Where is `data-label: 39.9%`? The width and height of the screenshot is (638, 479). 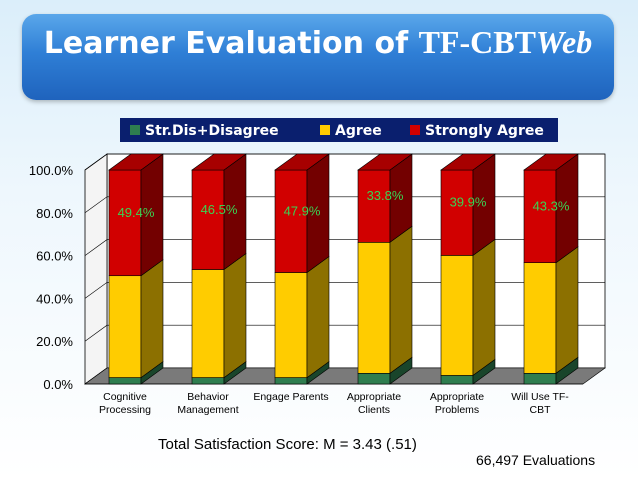 data-label: 39.9% is located at coordinates (468, 202).